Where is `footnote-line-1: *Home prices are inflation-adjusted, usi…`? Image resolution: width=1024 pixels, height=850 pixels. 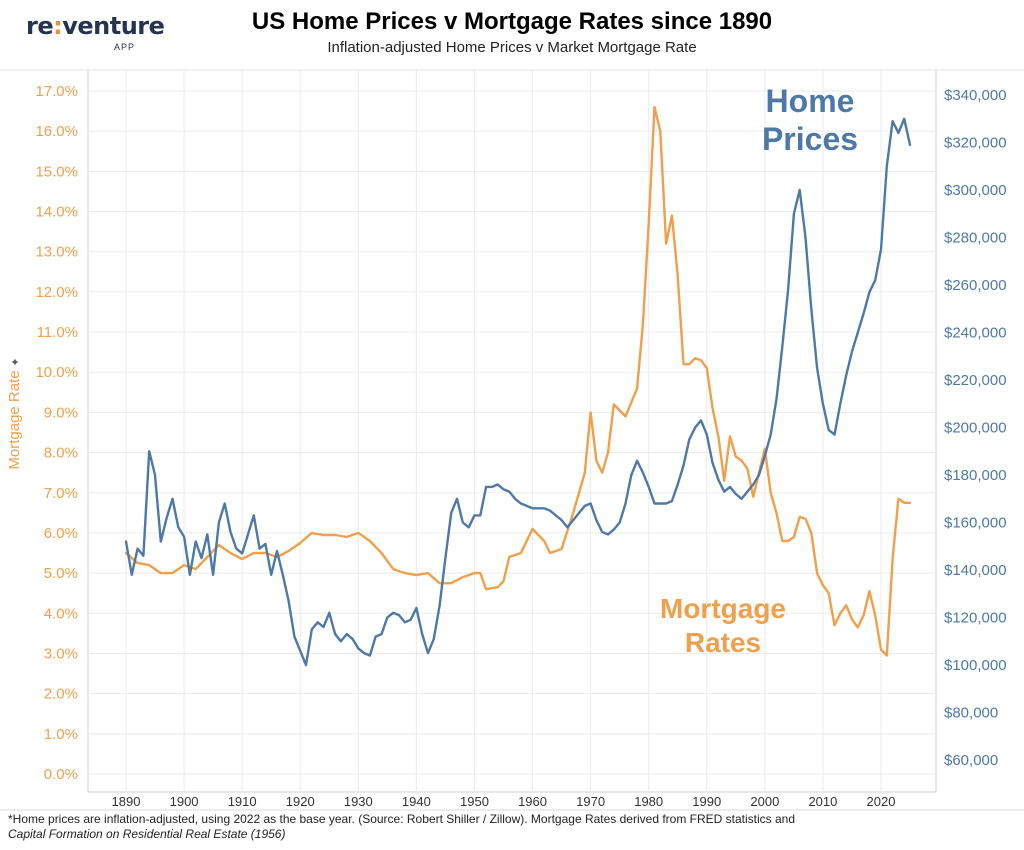 footnote-line-1: *Home prices are inflation-adjusted, usi… is located at coordinates (402, 819).